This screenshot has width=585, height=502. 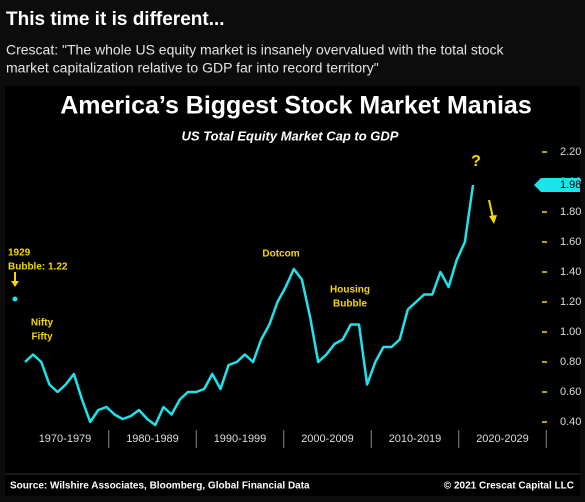 What do you see at coordinates (557, 185) in the screenshot?
I see `current-value-badge` at bounding box center [557, 185].